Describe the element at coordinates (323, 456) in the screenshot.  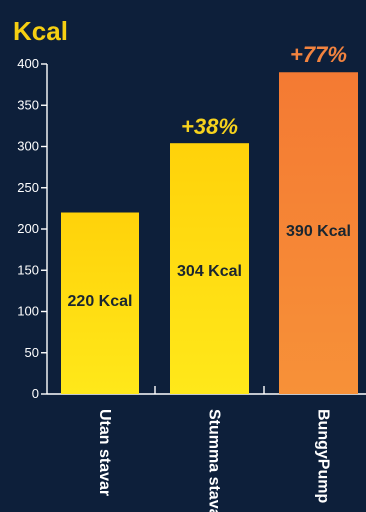
I see `x-category-label: BungyPump` at that location.